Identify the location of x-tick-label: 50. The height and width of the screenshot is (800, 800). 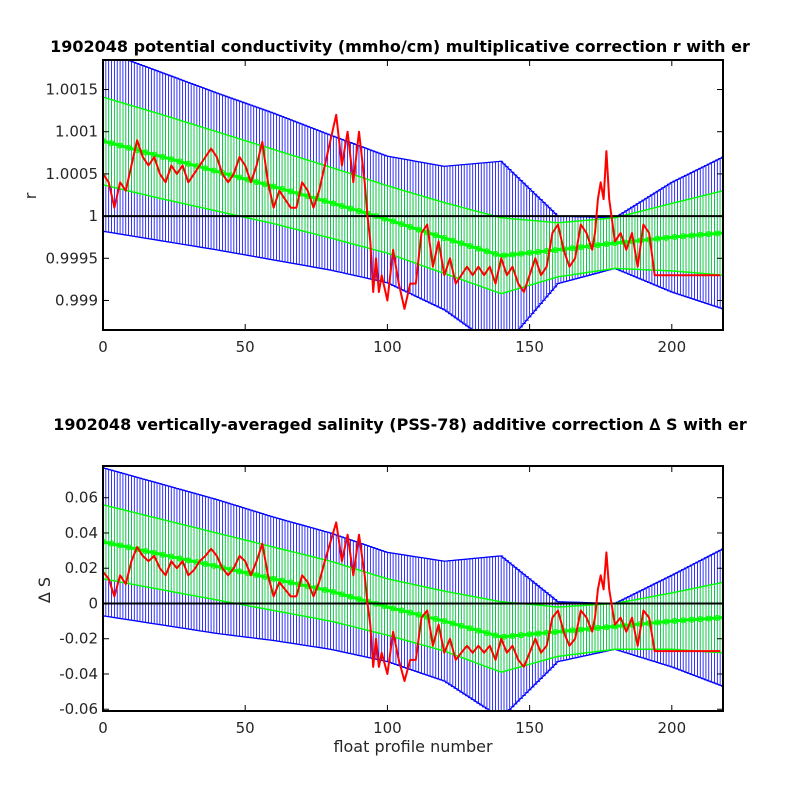
(245, 728).